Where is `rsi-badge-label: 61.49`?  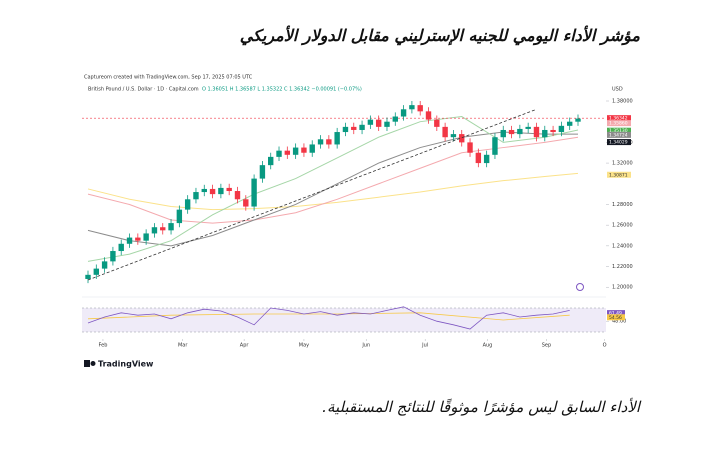
rsi-badge-label: 61.49 is located at coordinates (615, 314).